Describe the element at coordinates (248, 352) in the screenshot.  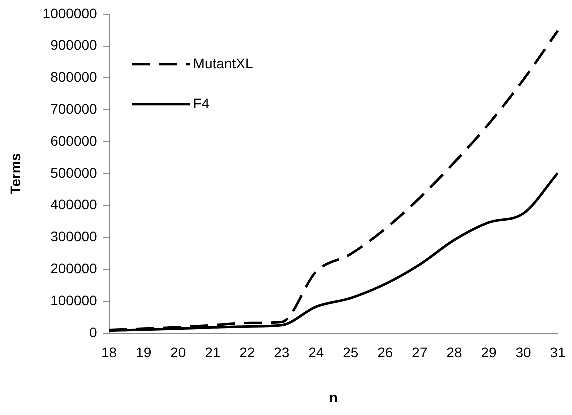
I see `x-tick-label: 22` at that location.